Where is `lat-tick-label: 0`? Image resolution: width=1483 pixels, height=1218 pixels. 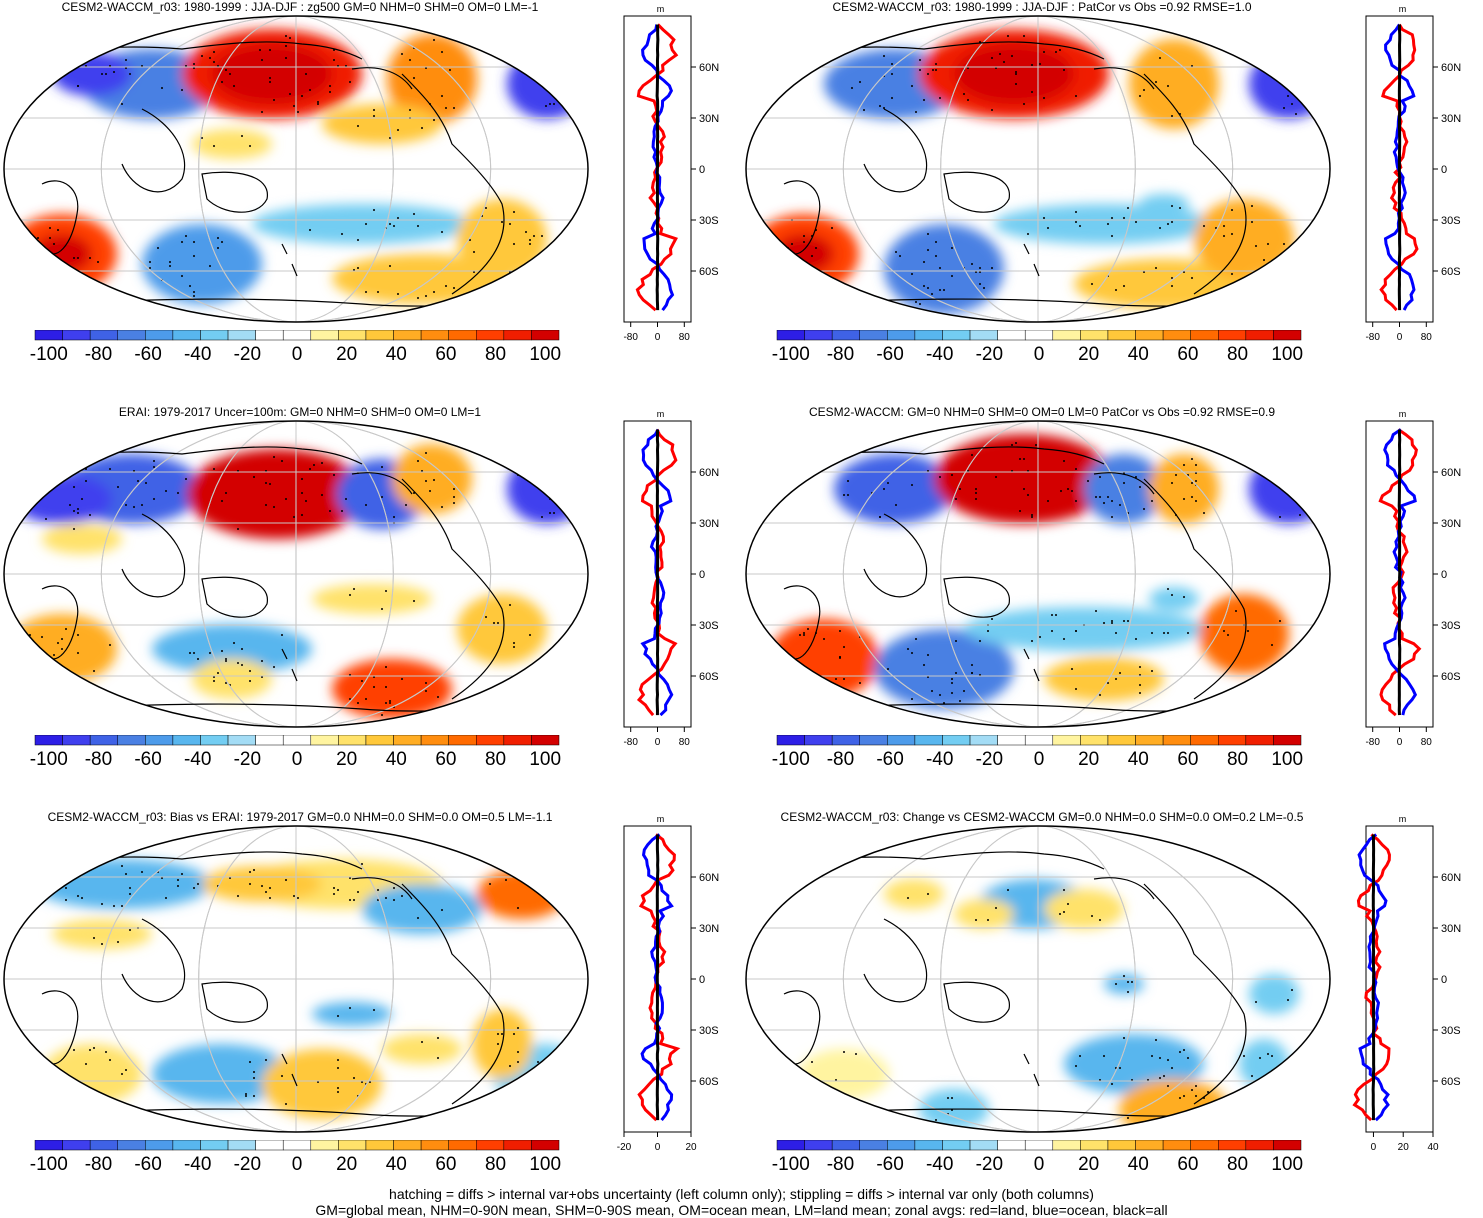
lat-tick-label: 0 is located at coordinates (702, 980).